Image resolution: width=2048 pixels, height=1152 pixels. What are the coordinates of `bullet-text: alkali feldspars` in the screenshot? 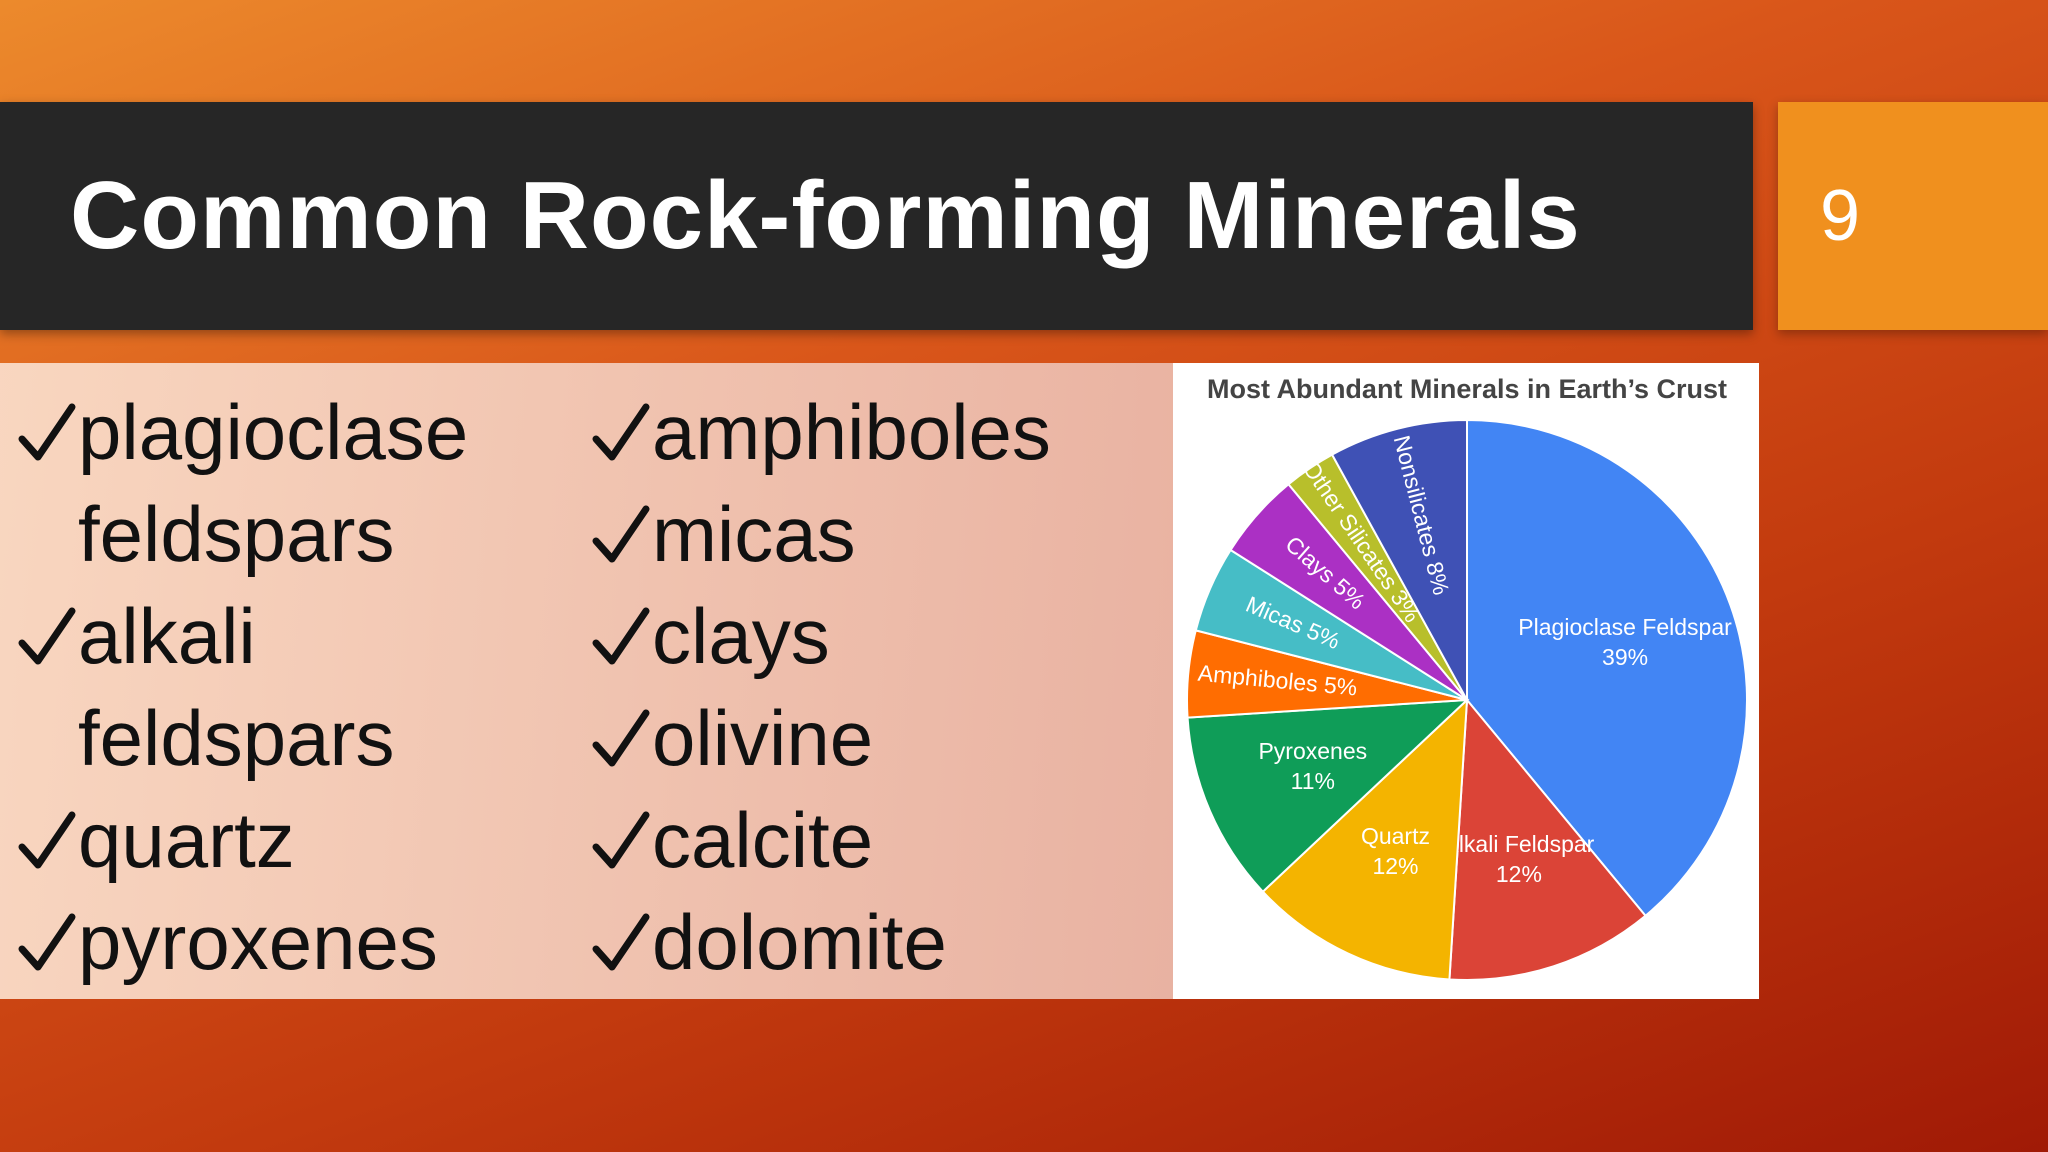 It's located at (236, 687).